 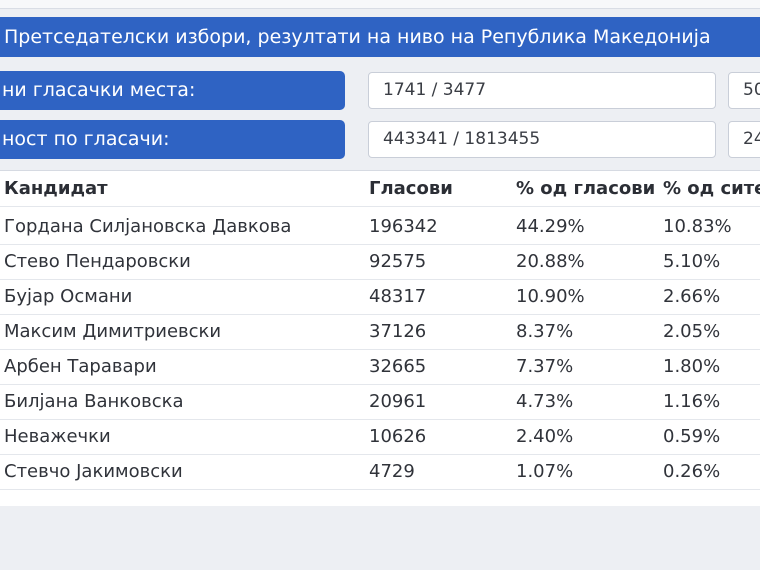 I want to click on vote-percent: 10.90%, so click(x=550, y=296).